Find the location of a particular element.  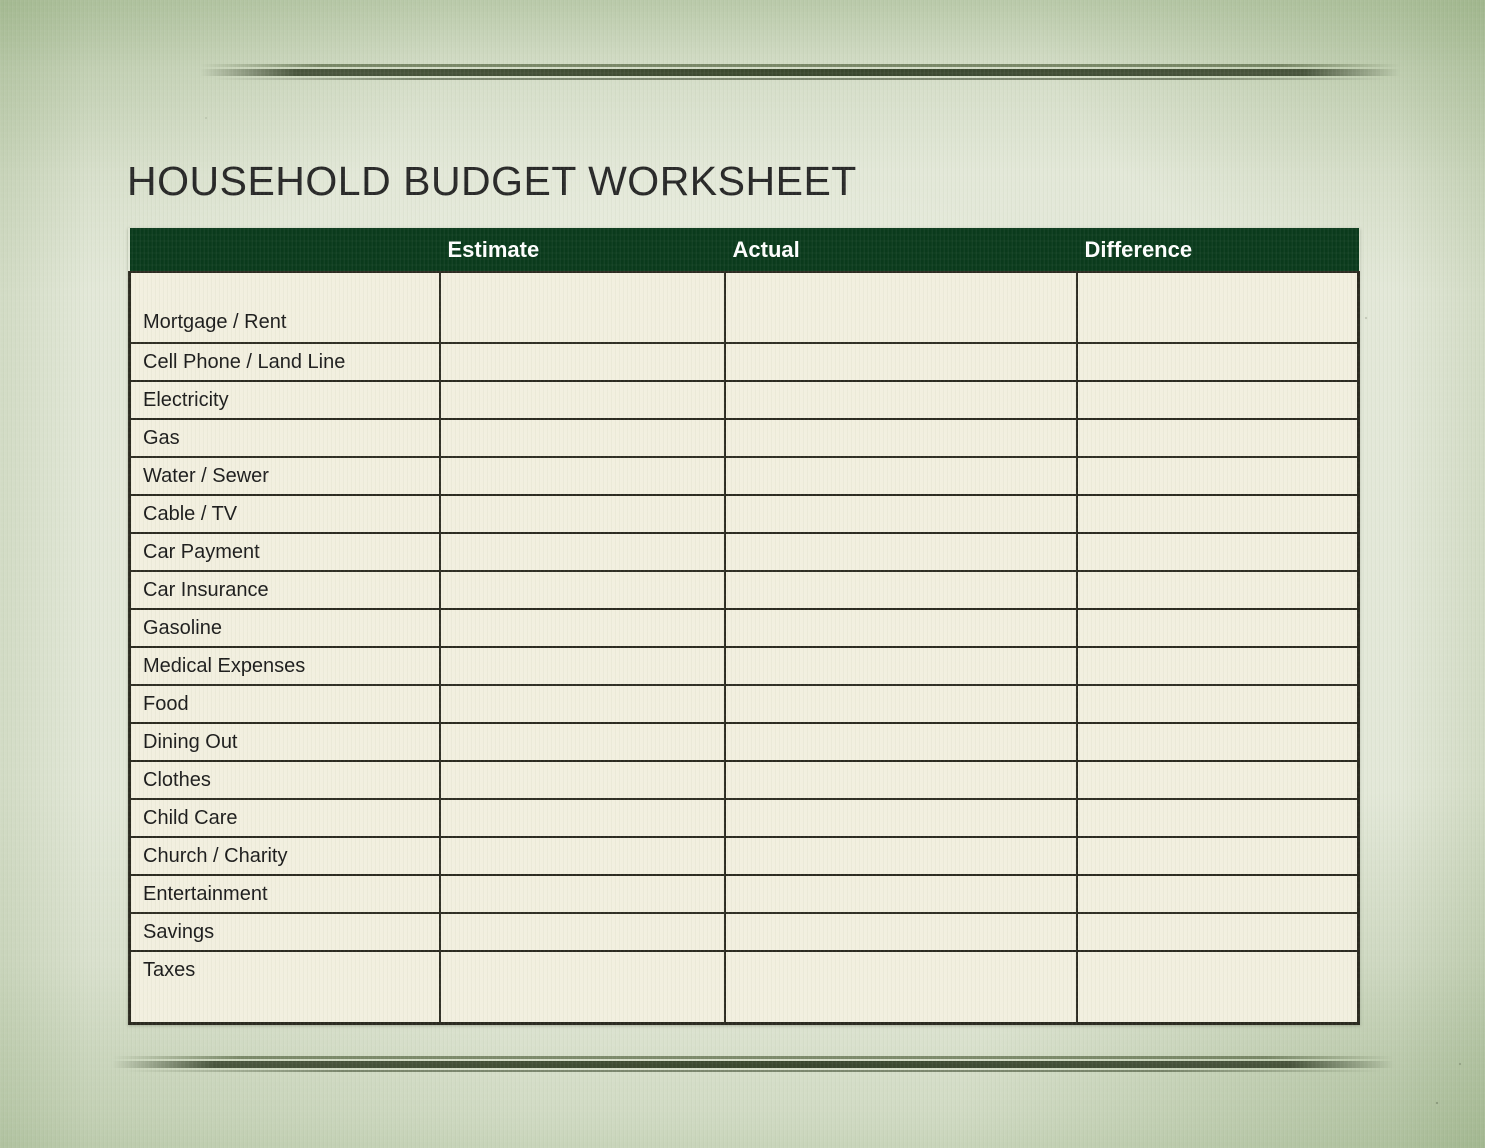

header-row: Estimate Actual Difference is located at coordinates (744, 250).